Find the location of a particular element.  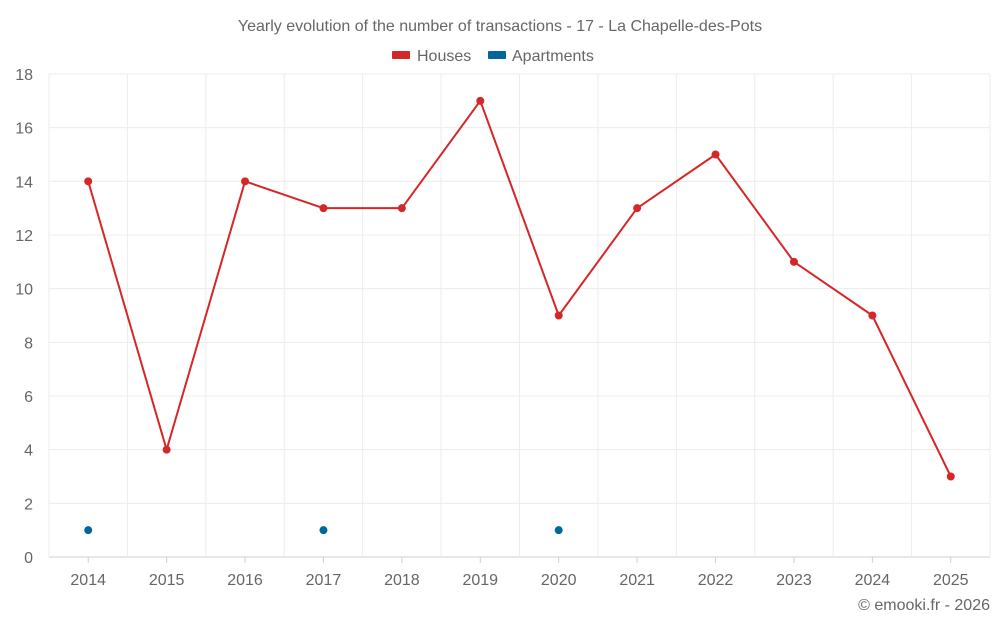

houses-point-2022 is located at coordinates (715, 154).